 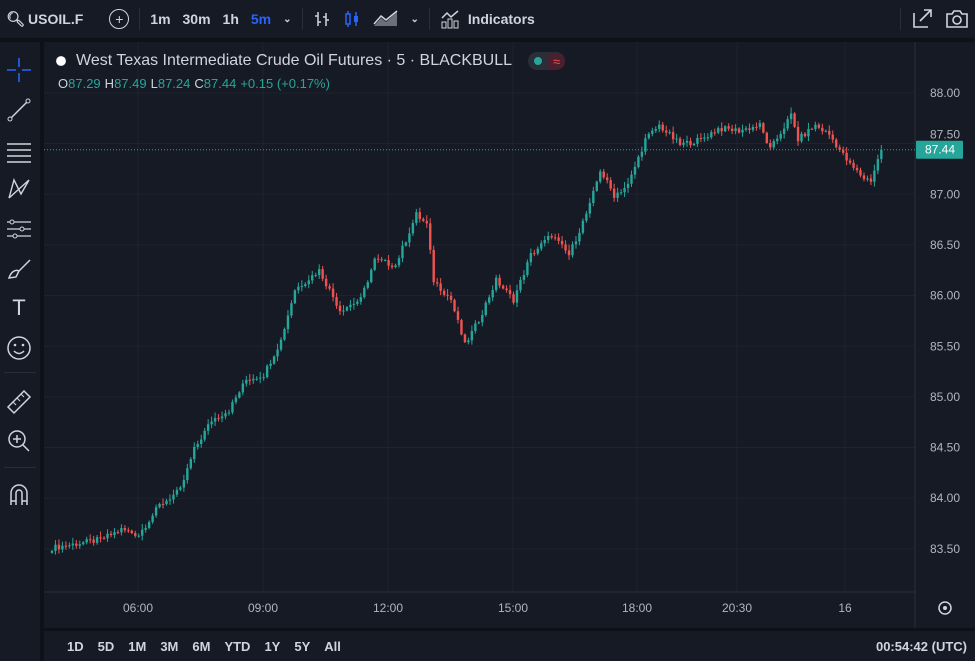 I want to click on interval-30m: 30m, so click(x=196, y=19).